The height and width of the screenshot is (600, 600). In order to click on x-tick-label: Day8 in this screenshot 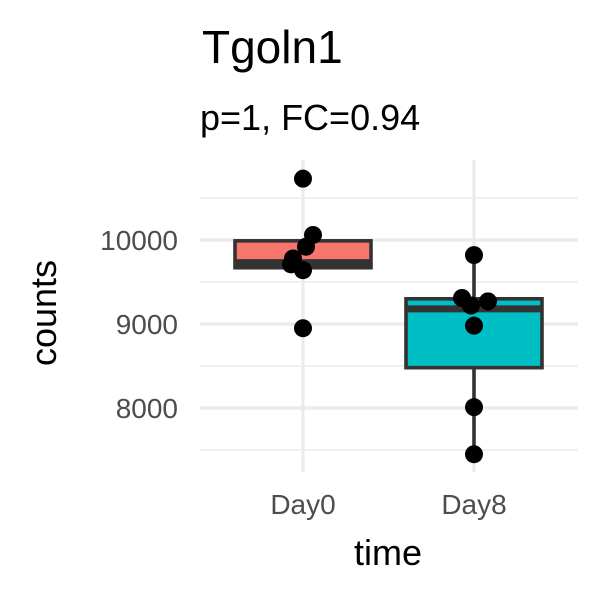, I will do `click(473, 504)`.